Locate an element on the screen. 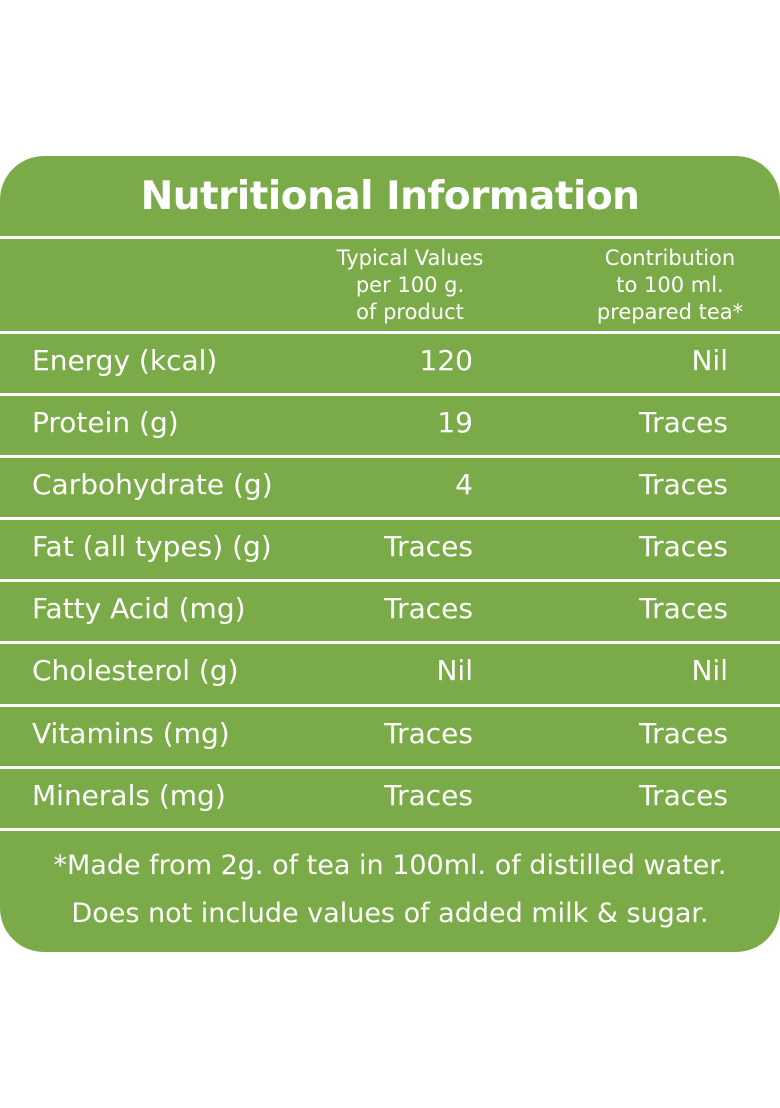 This screenshot has height=1108, width=780. column-header-per-100ml: Contribution to 100 ml. prepared tea* is located at coordinates (670, 284).